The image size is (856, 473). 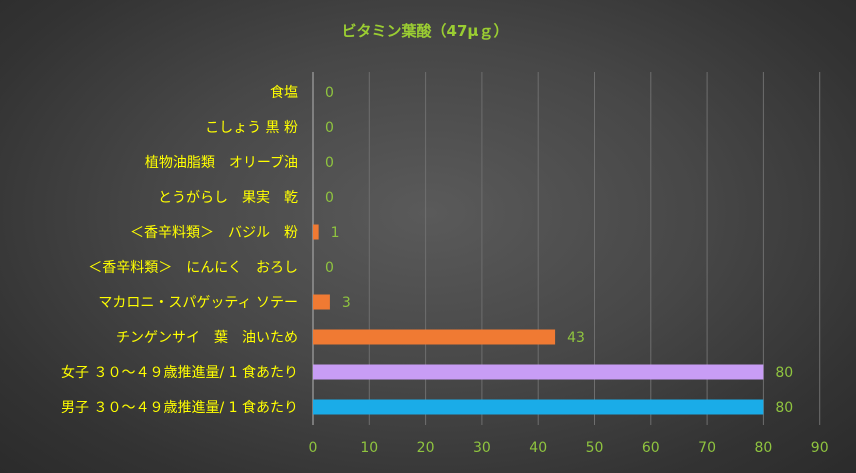 I want to click on category-label: 女子 ３０～４９歳推進量/ 1 食あたり, so click(x=179, y=372).